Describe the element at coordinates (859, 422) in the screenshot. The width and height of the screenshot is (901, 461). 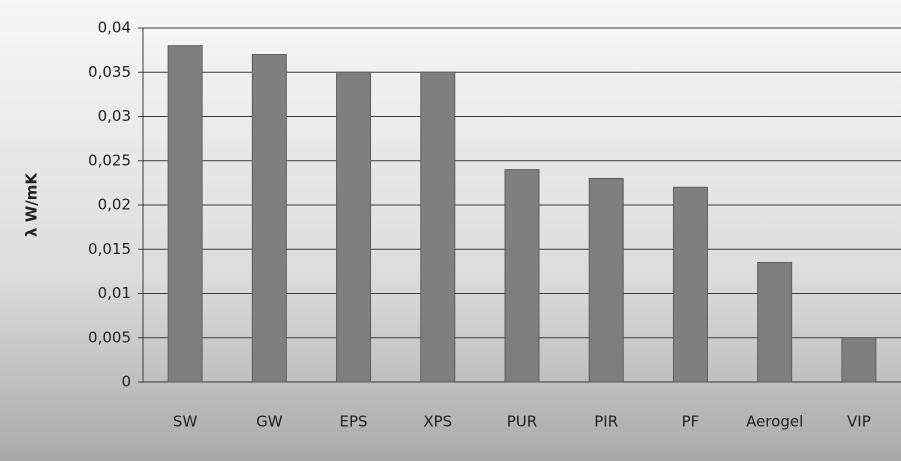
I see `x-tick-label: VIP` at that location.